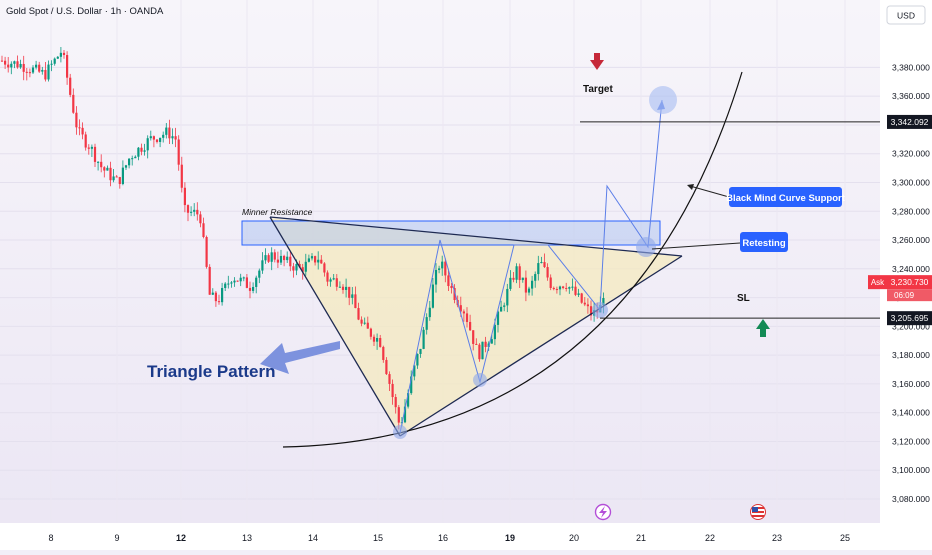 This screenshot has height=555, width=932. Describe the element at coordinates (910, 122) in the screenshot. I see `target-price-text: 3,342.092` at that location.